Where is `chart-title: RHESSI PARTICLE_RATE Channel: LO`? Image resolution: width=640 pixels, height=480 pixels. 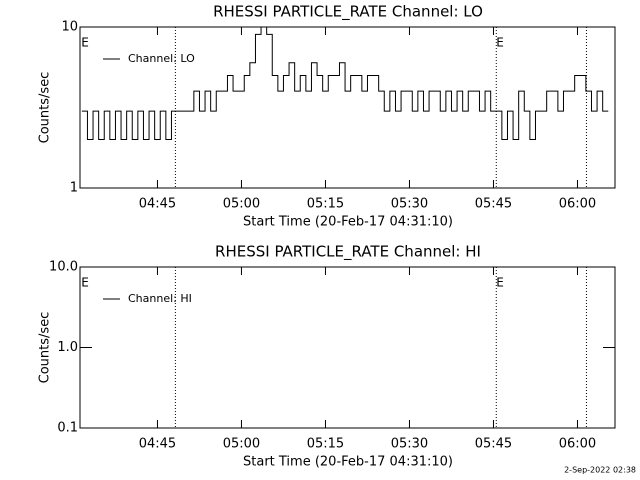 chart-title: RHESSI PARTICLE_RATE Channel: LO is located at coordinates (348, 12).